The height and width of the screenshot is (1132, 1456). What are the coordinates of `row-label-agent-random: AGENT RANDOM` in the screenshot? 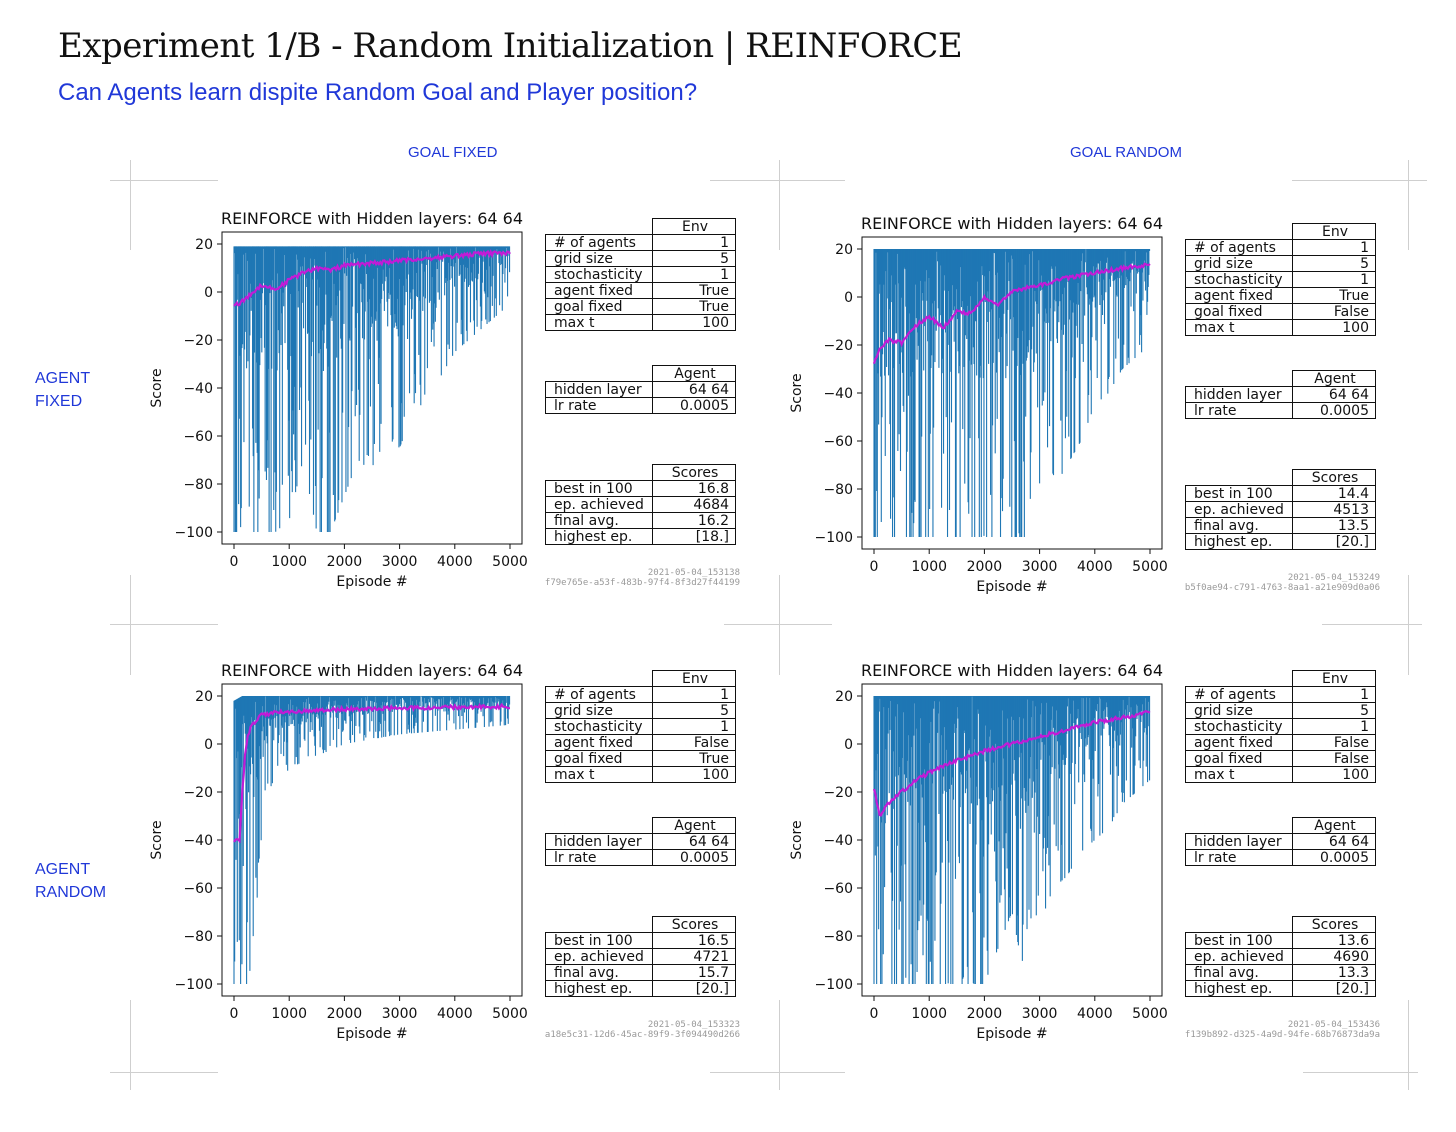 It's located at (70, 881).